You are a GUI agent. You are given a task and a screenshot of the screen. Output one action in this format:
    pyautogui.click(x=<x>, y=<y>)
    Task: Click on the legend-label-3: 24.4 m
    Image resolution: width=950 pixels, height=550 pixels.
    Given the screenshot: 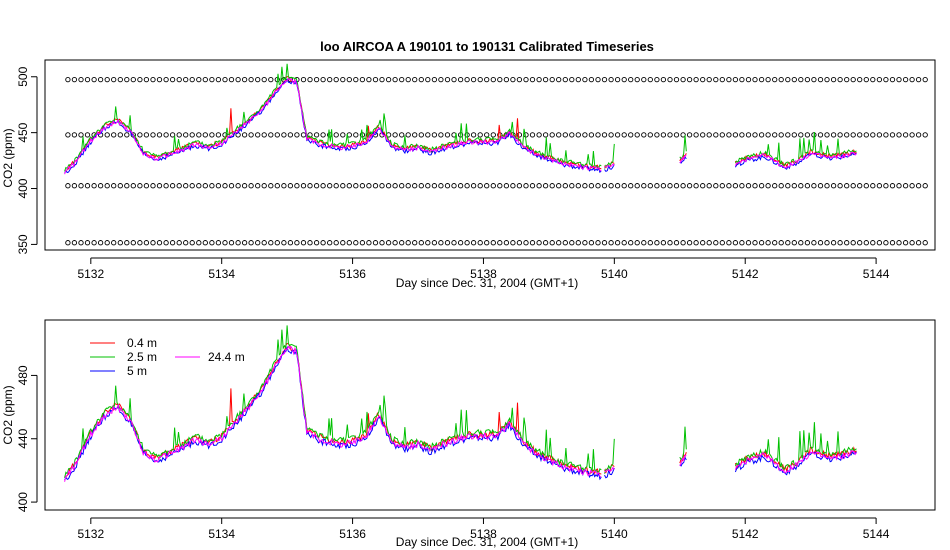 What is the action you would take?
    pyautogui.click(x=226, y=357)
    